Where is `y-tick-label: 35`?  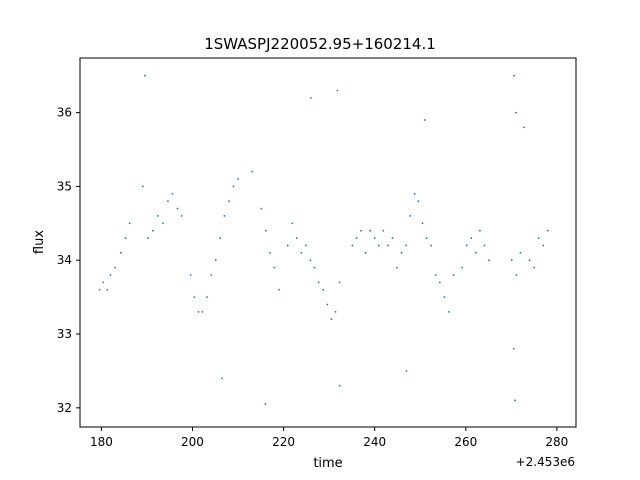 y-tick-label: 35 is located at coordinates (64, 186).